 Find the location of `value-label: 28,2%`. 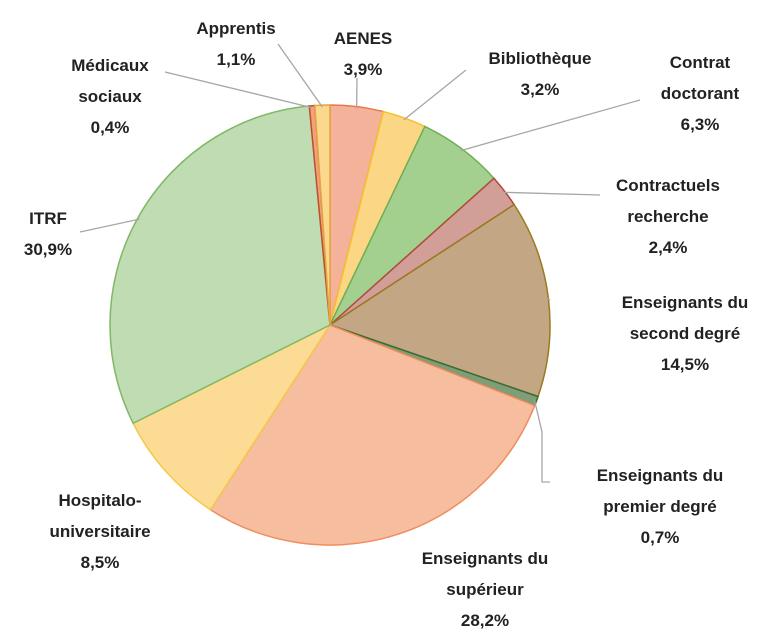

value-label: 28,2% is located at coordinates (485, 620).